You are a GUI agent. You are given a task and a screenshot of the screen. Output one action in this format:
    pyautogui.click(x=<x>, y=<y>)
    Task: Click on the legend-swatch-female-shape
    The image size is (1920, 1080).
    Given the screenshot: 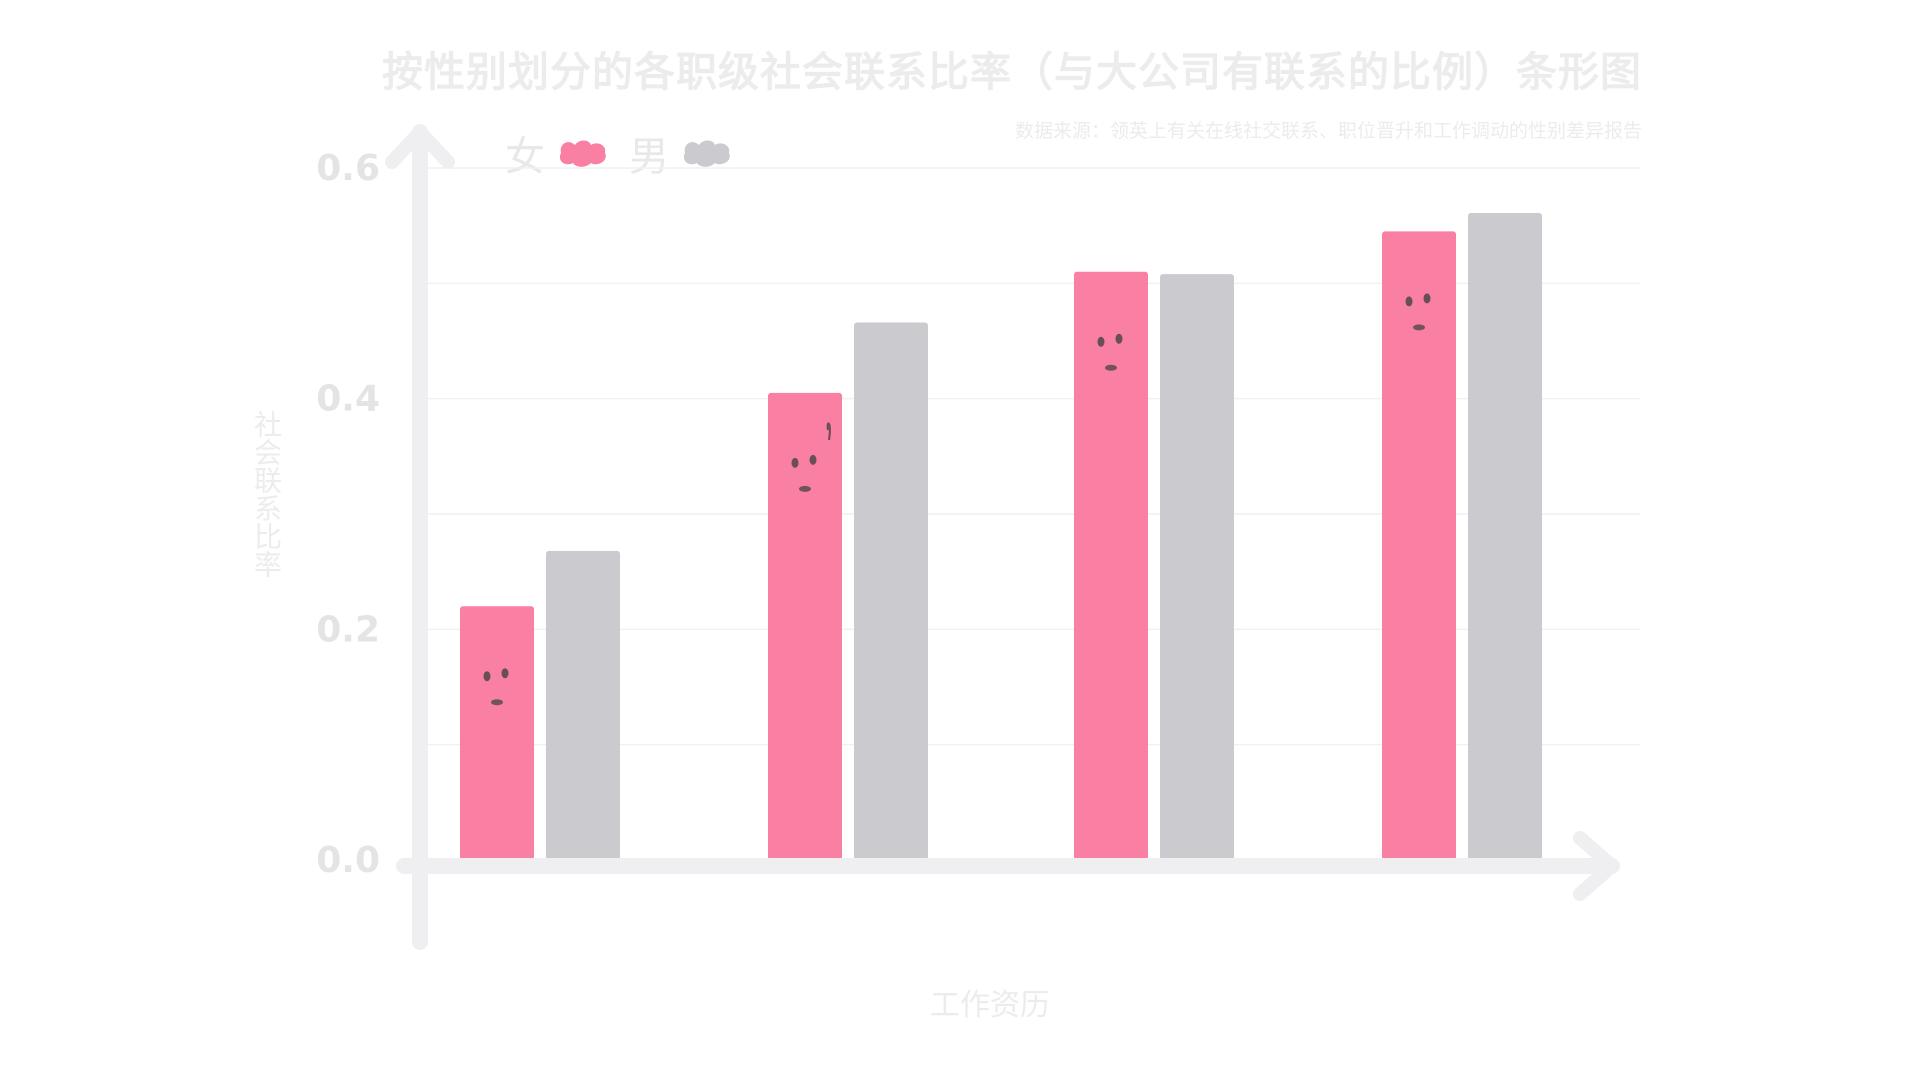 What is the action you would take?
    pyautogui.click(x=582, y=153)
    